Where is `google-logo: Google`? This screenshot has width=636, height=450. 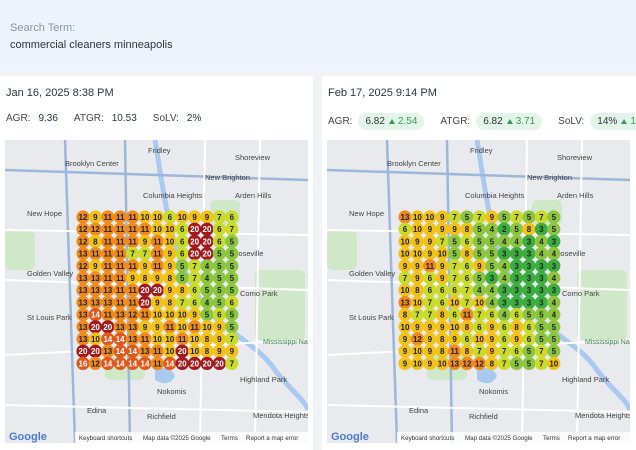
google-logo: Google is located at coordinates (28, 437).